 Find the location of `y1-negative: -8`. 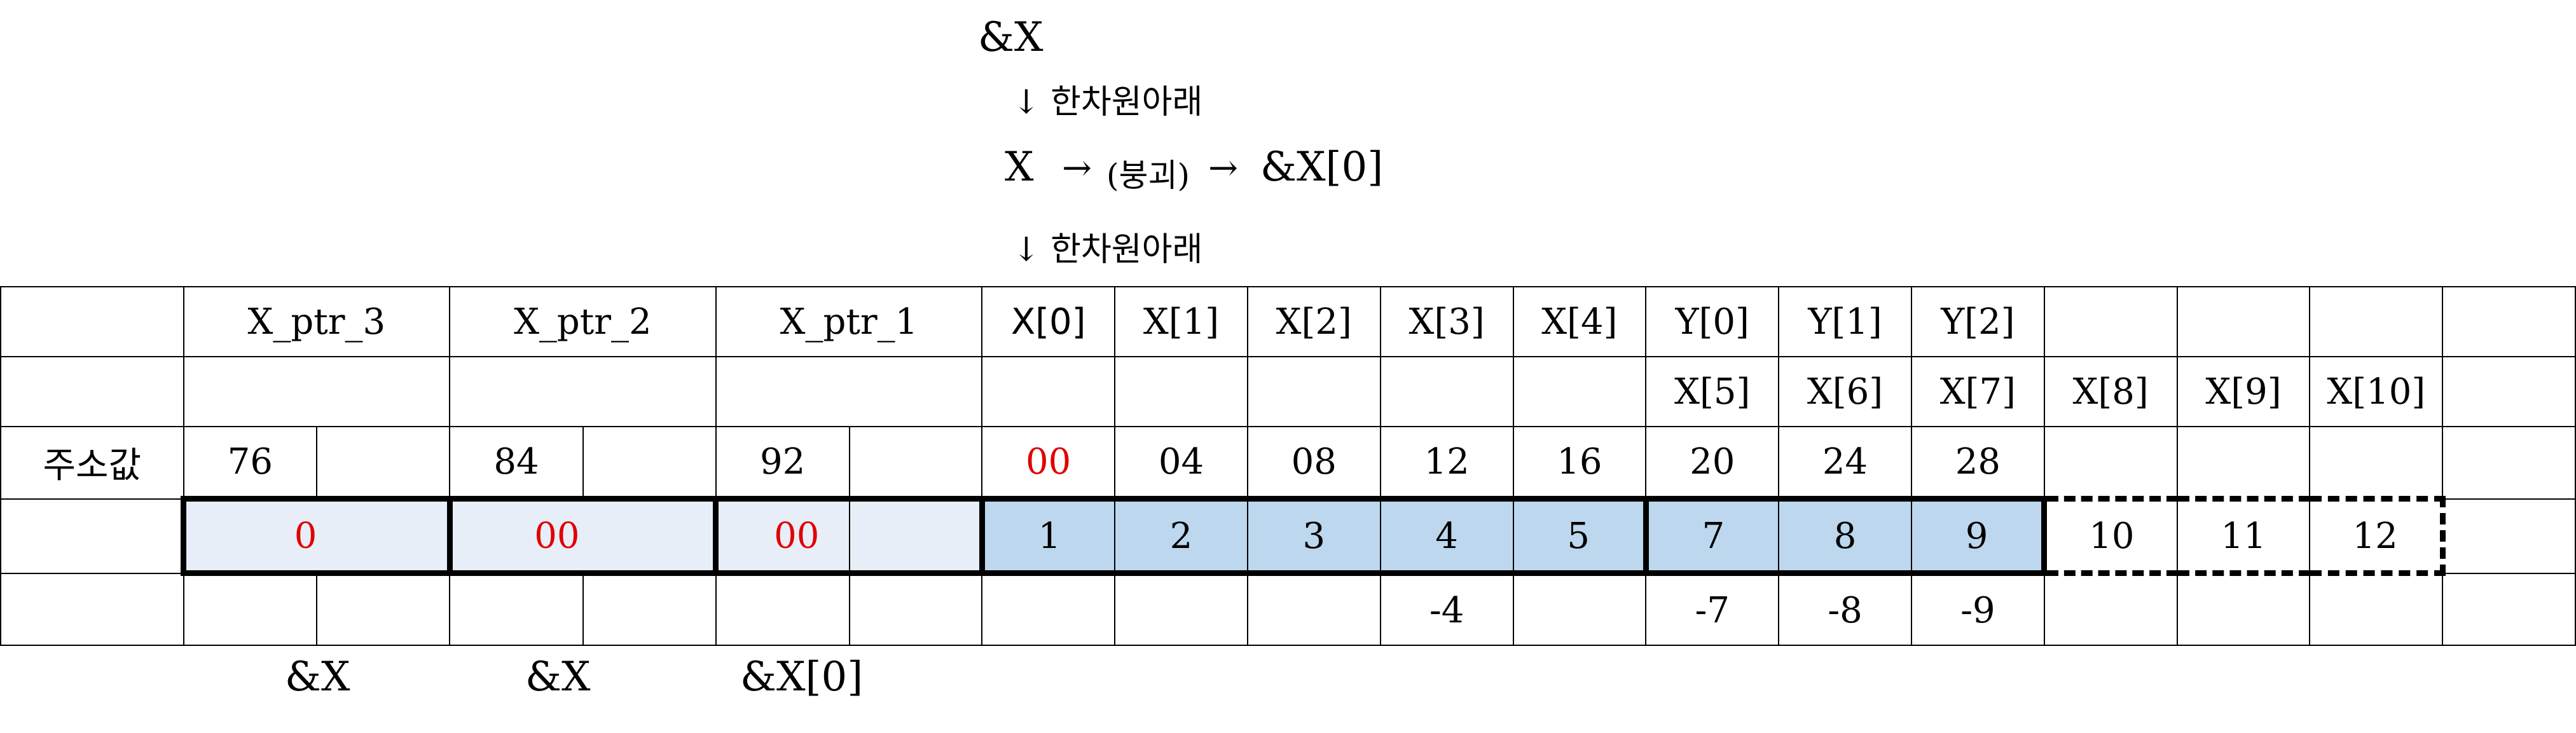

y1-negative: -8 is located at coordinates (1845, 609).